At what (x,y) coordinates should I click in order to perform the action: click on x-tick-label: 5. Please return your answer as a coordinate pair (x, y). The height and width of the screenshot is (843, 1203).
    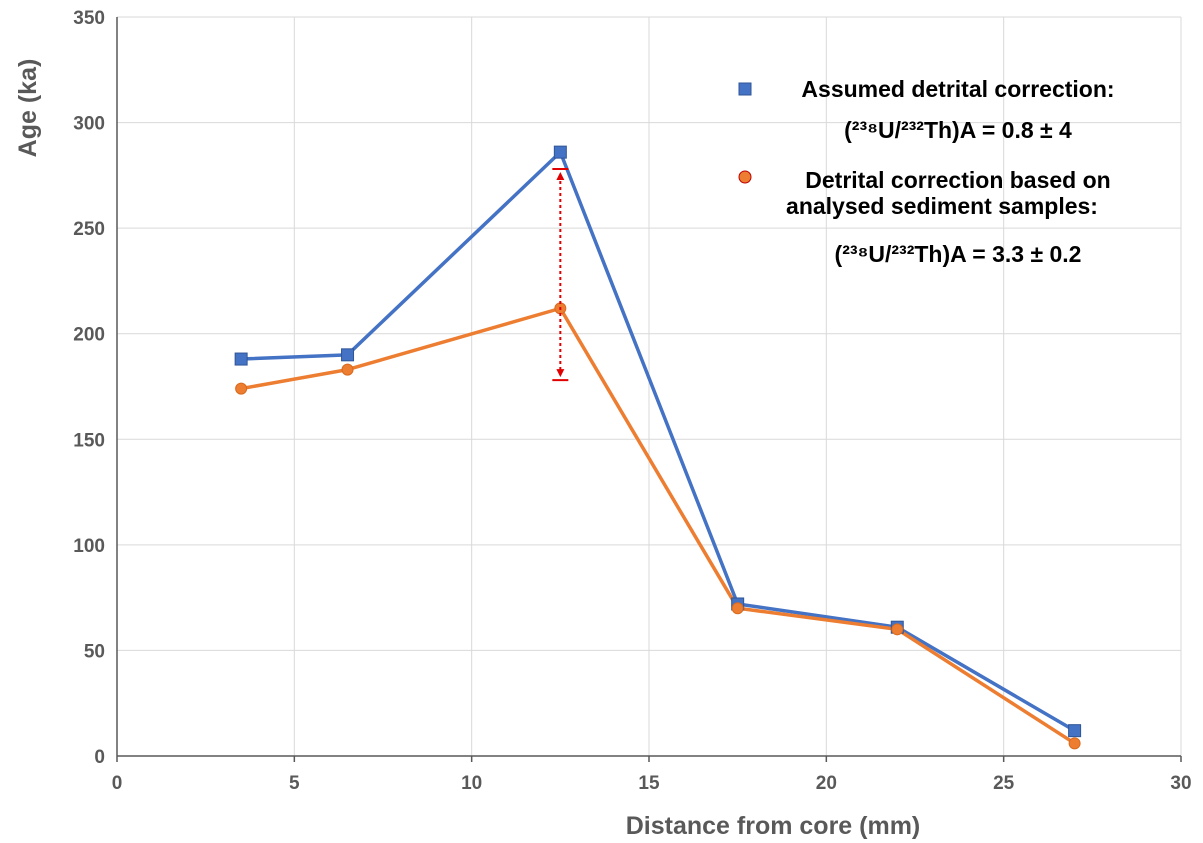
    Looking at the image, I should click on (294, 783).